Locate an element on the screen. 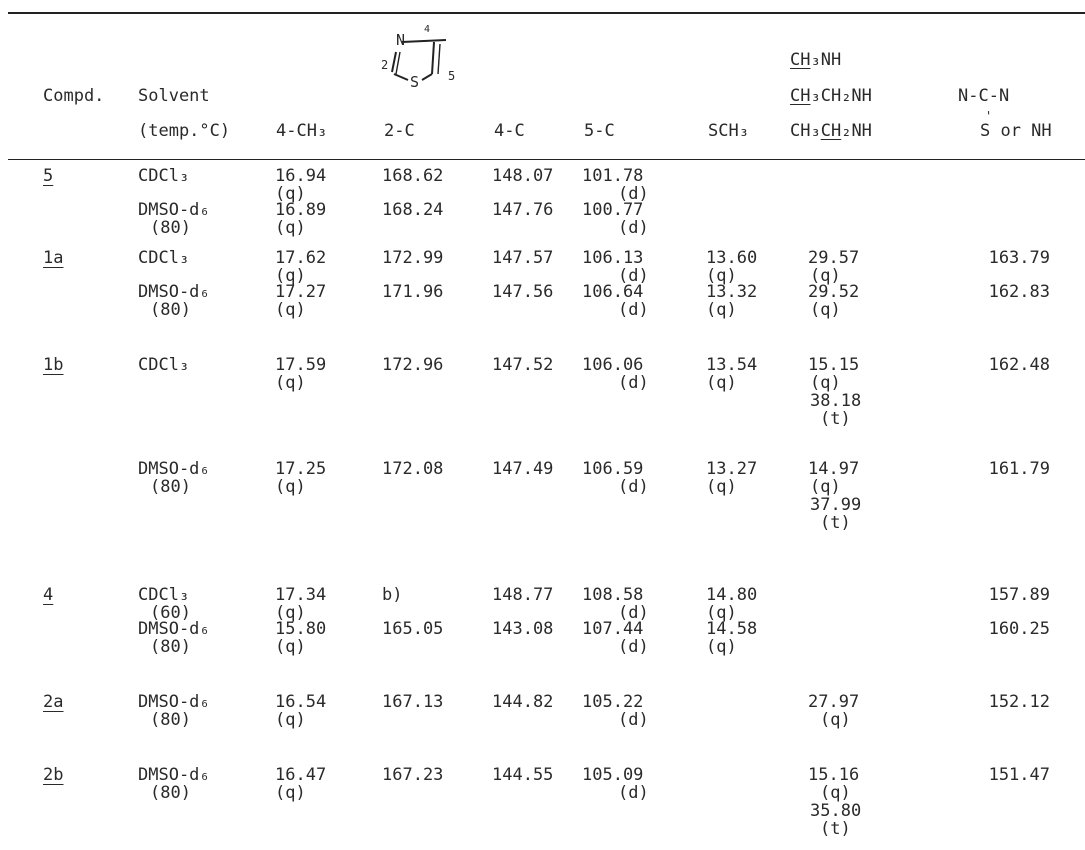 This screenshot has height=850, width=1085. value-cell: 148.07 is located at coordinates (523, 176).